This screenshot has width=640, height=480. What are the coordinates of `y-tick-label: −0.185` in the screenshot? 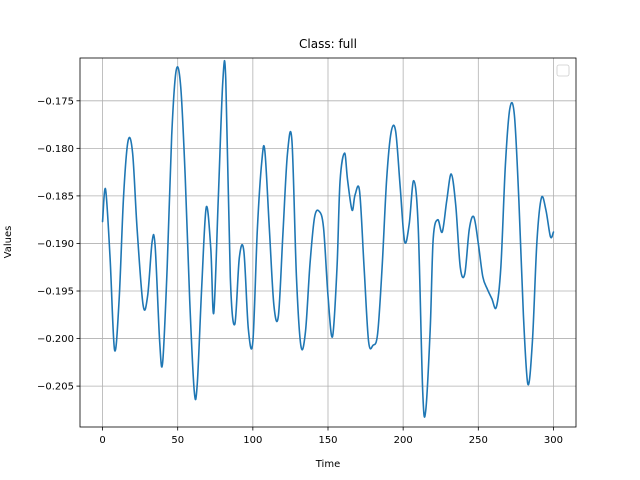 It's located at (55, 196).